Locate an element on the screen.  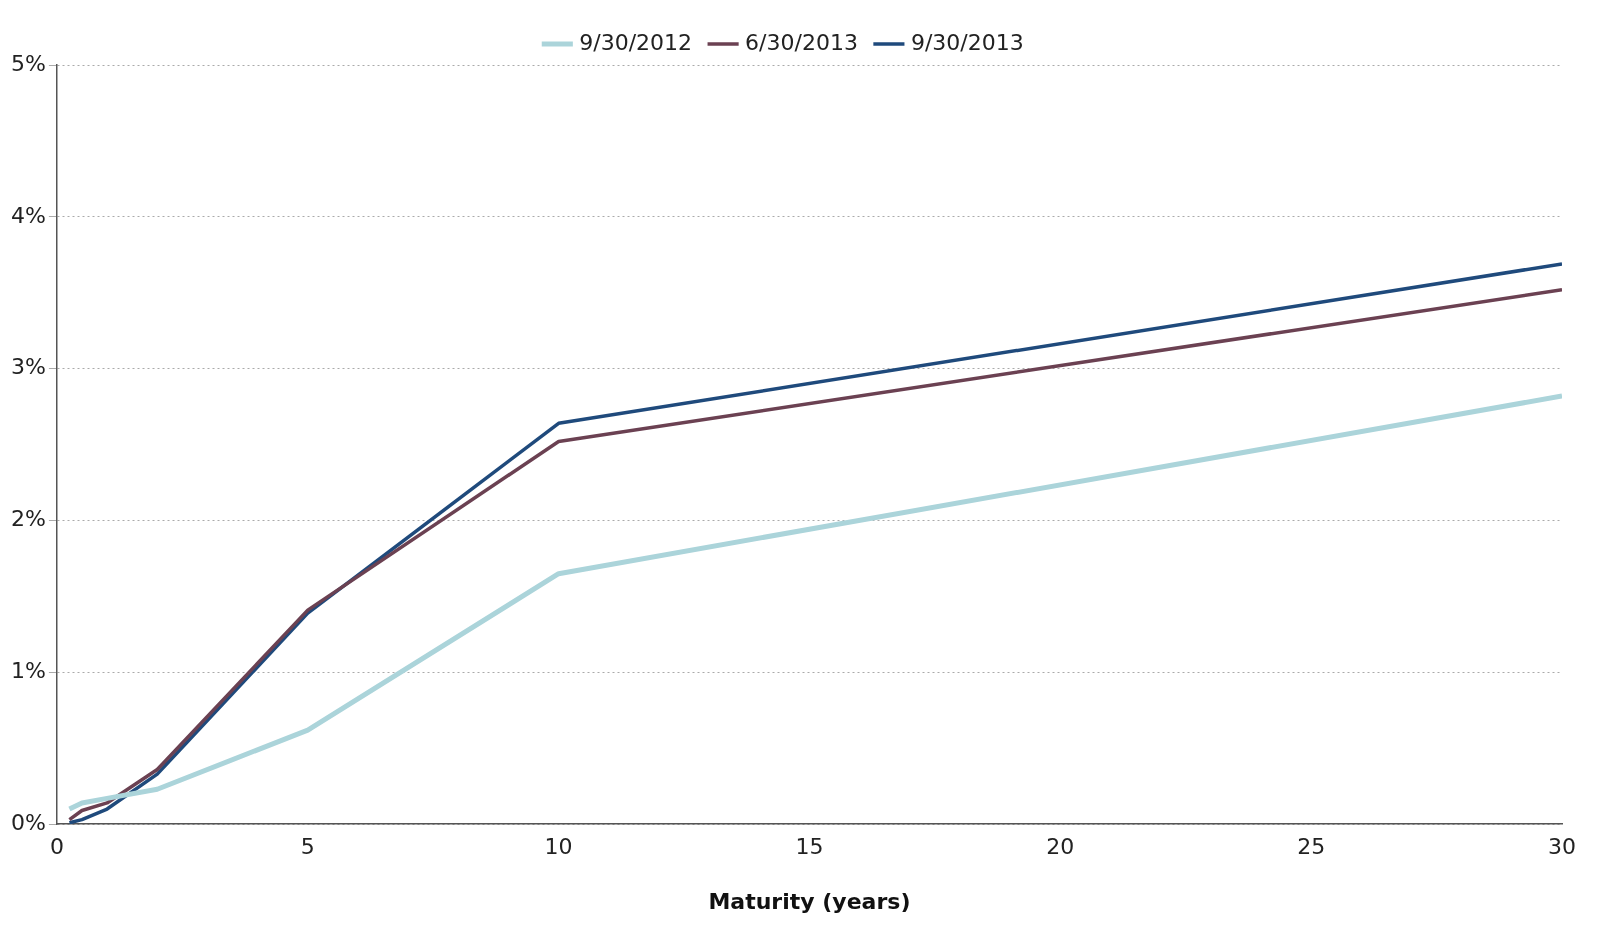
x-tick-label: 30 is located at coordinates (1562, 847).